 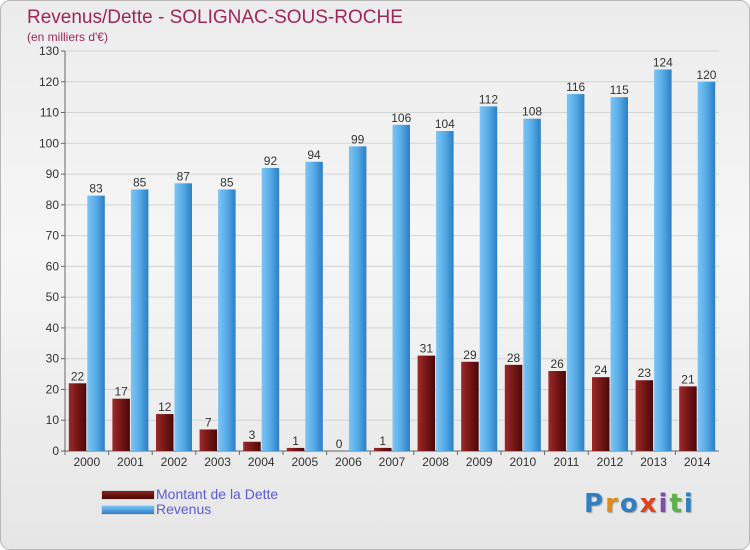 I want to click on y-tick-label: 110, so click(x=49, y=113).